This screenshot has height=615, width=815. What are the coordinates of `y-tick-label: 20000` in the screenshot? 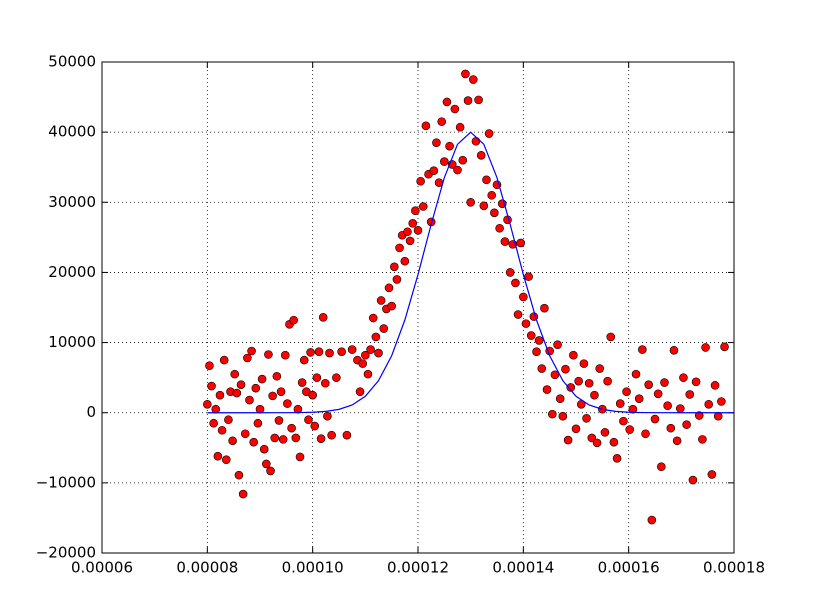 It's located at (72, 272).